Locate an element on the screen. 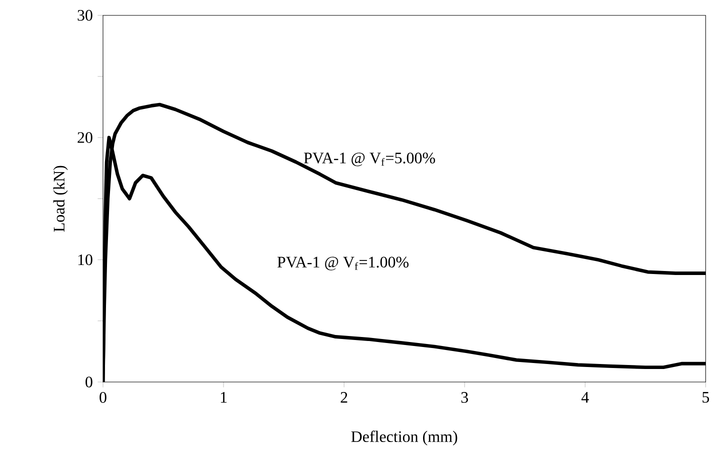 This screenshot has width=719, height=475. y-tick-label: 30 is located at coordinates (85, 15).